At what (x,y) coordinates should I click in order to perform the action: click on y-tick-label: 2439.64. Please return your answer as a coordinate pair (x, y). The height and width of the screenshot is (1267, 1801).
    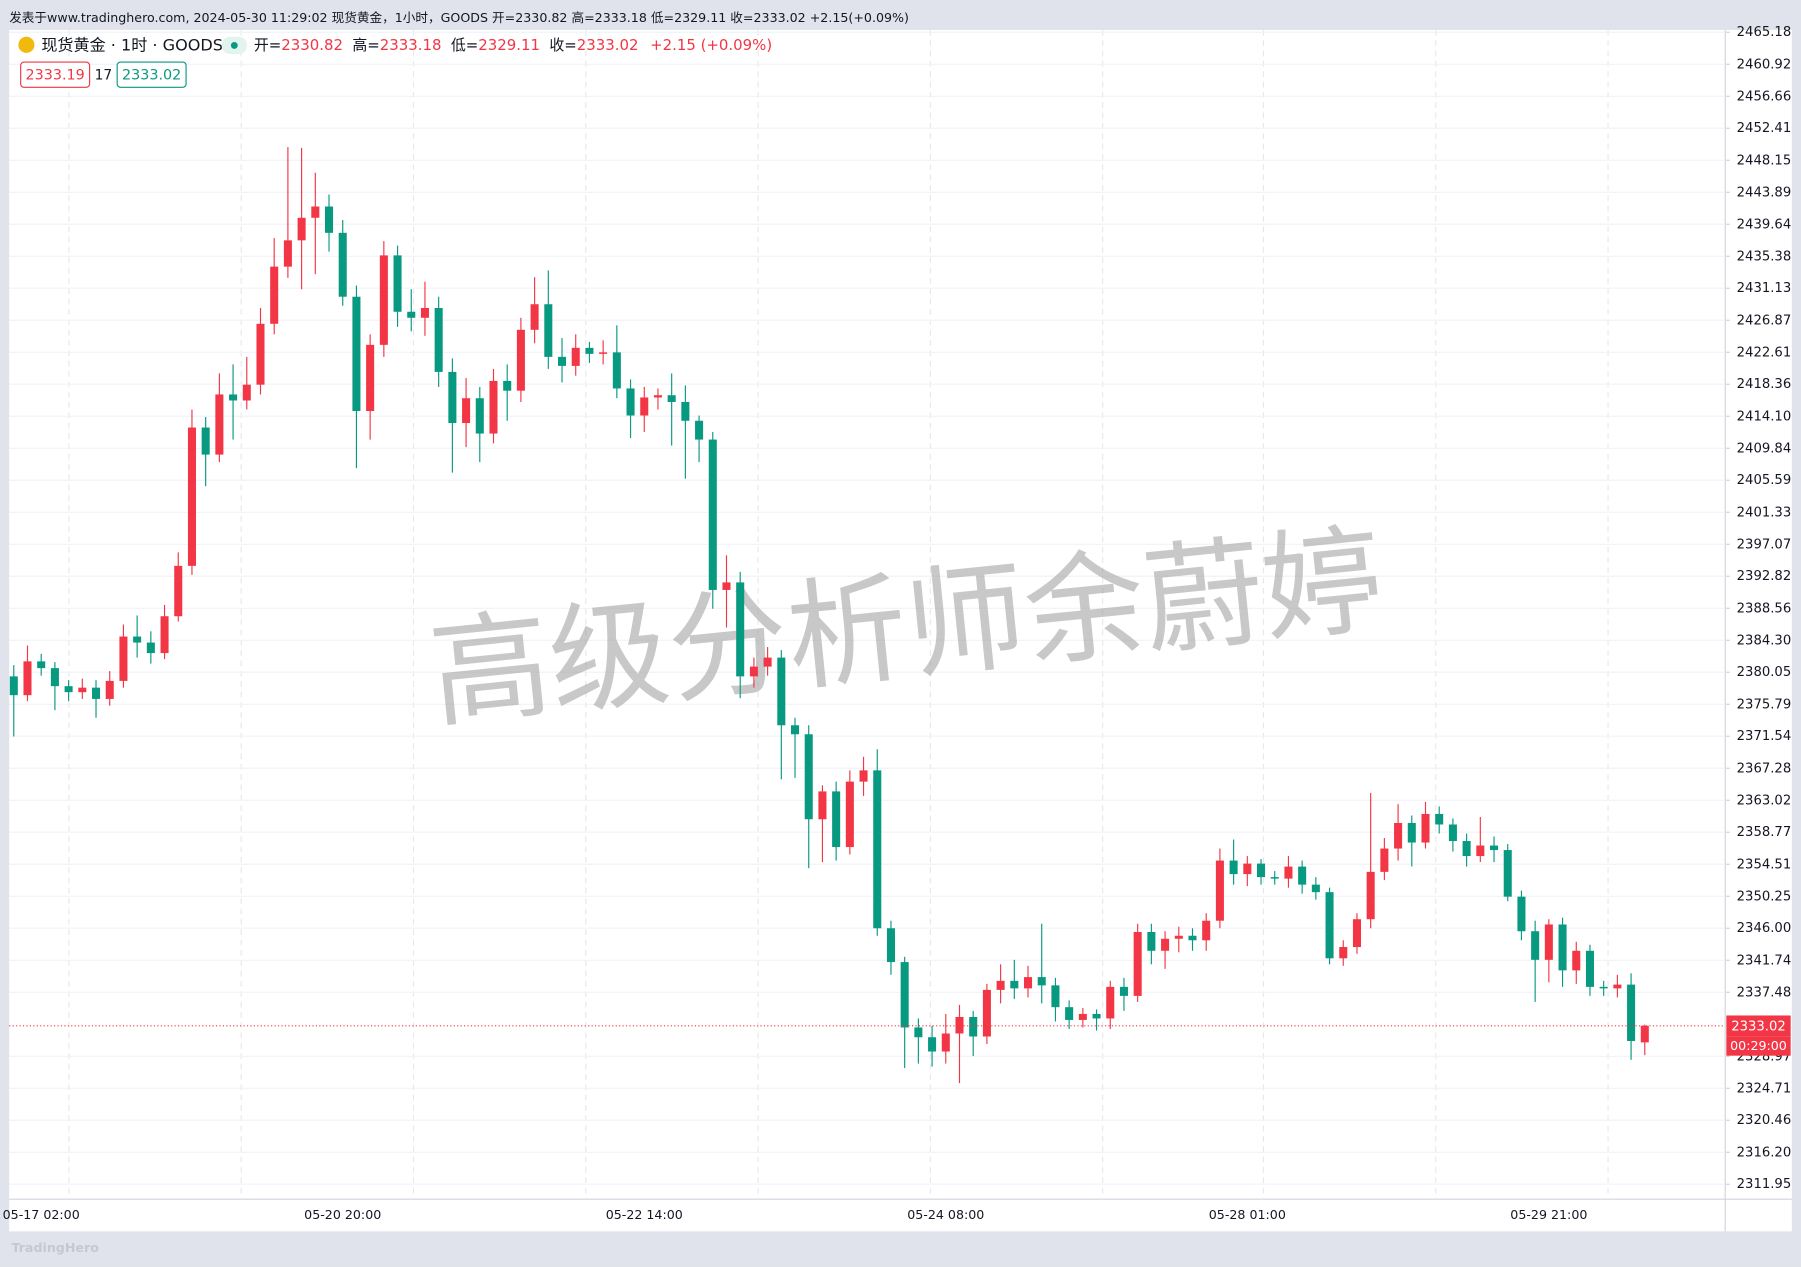
    Looking at the image, I should click on (1764, 224).